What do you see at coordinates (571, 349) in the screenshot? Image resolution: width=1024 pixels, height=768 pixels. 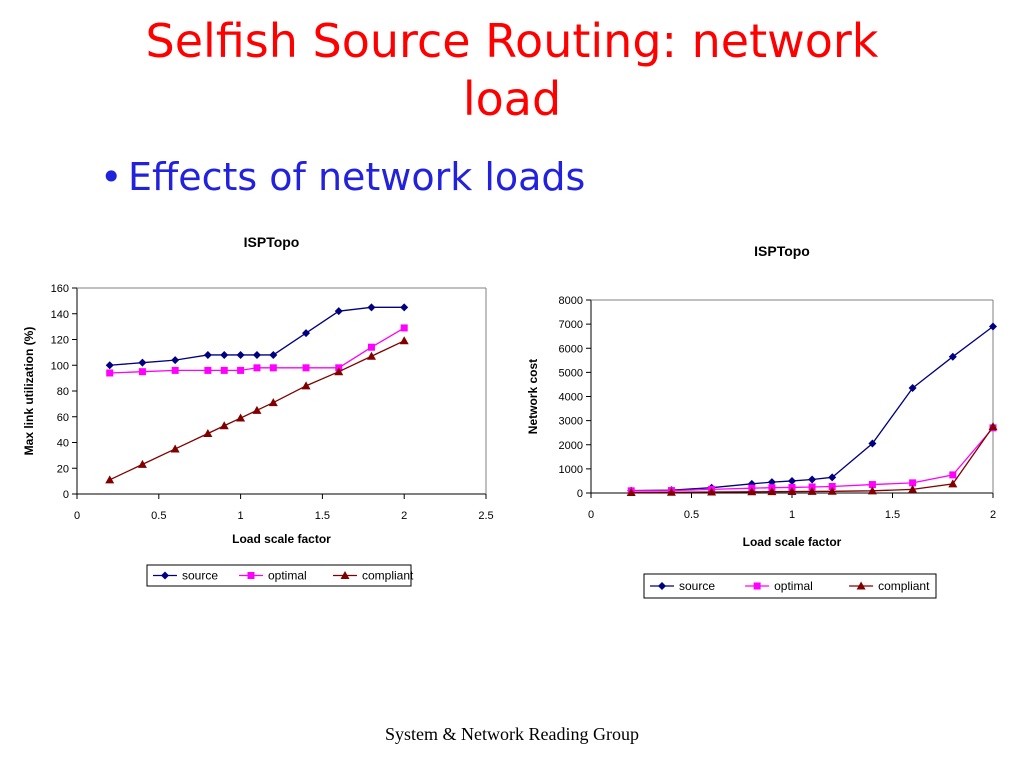 I see `y-tick-label: 6000` at bounding box center [571, 349].